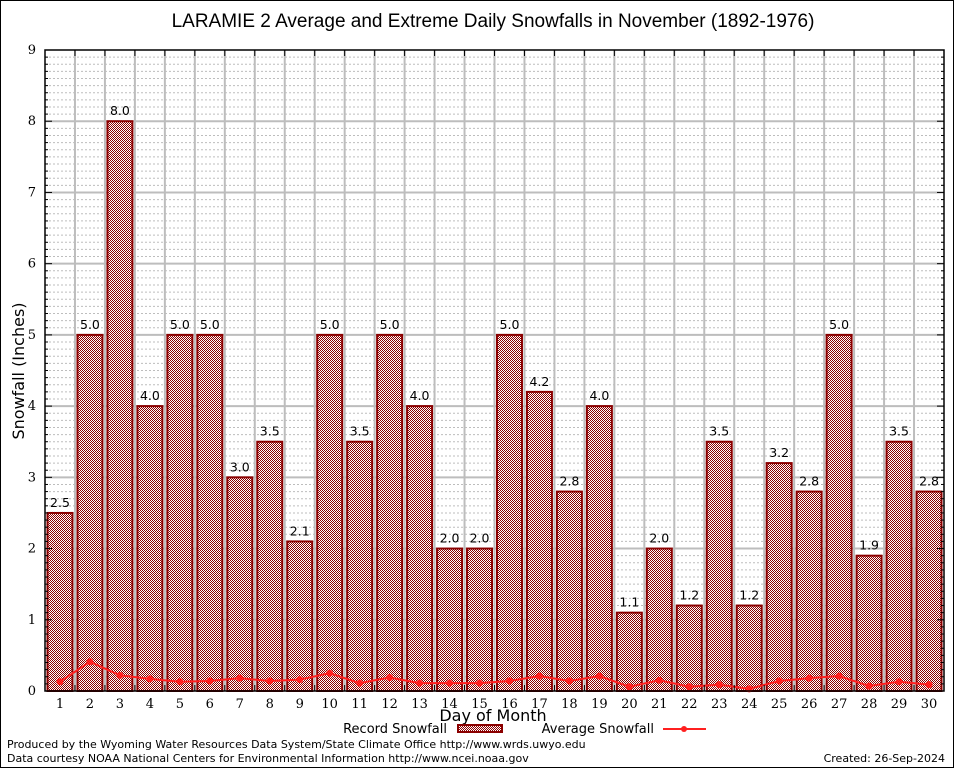  I want to click on bar-label-day-7: 3.0, so click(240, 466).